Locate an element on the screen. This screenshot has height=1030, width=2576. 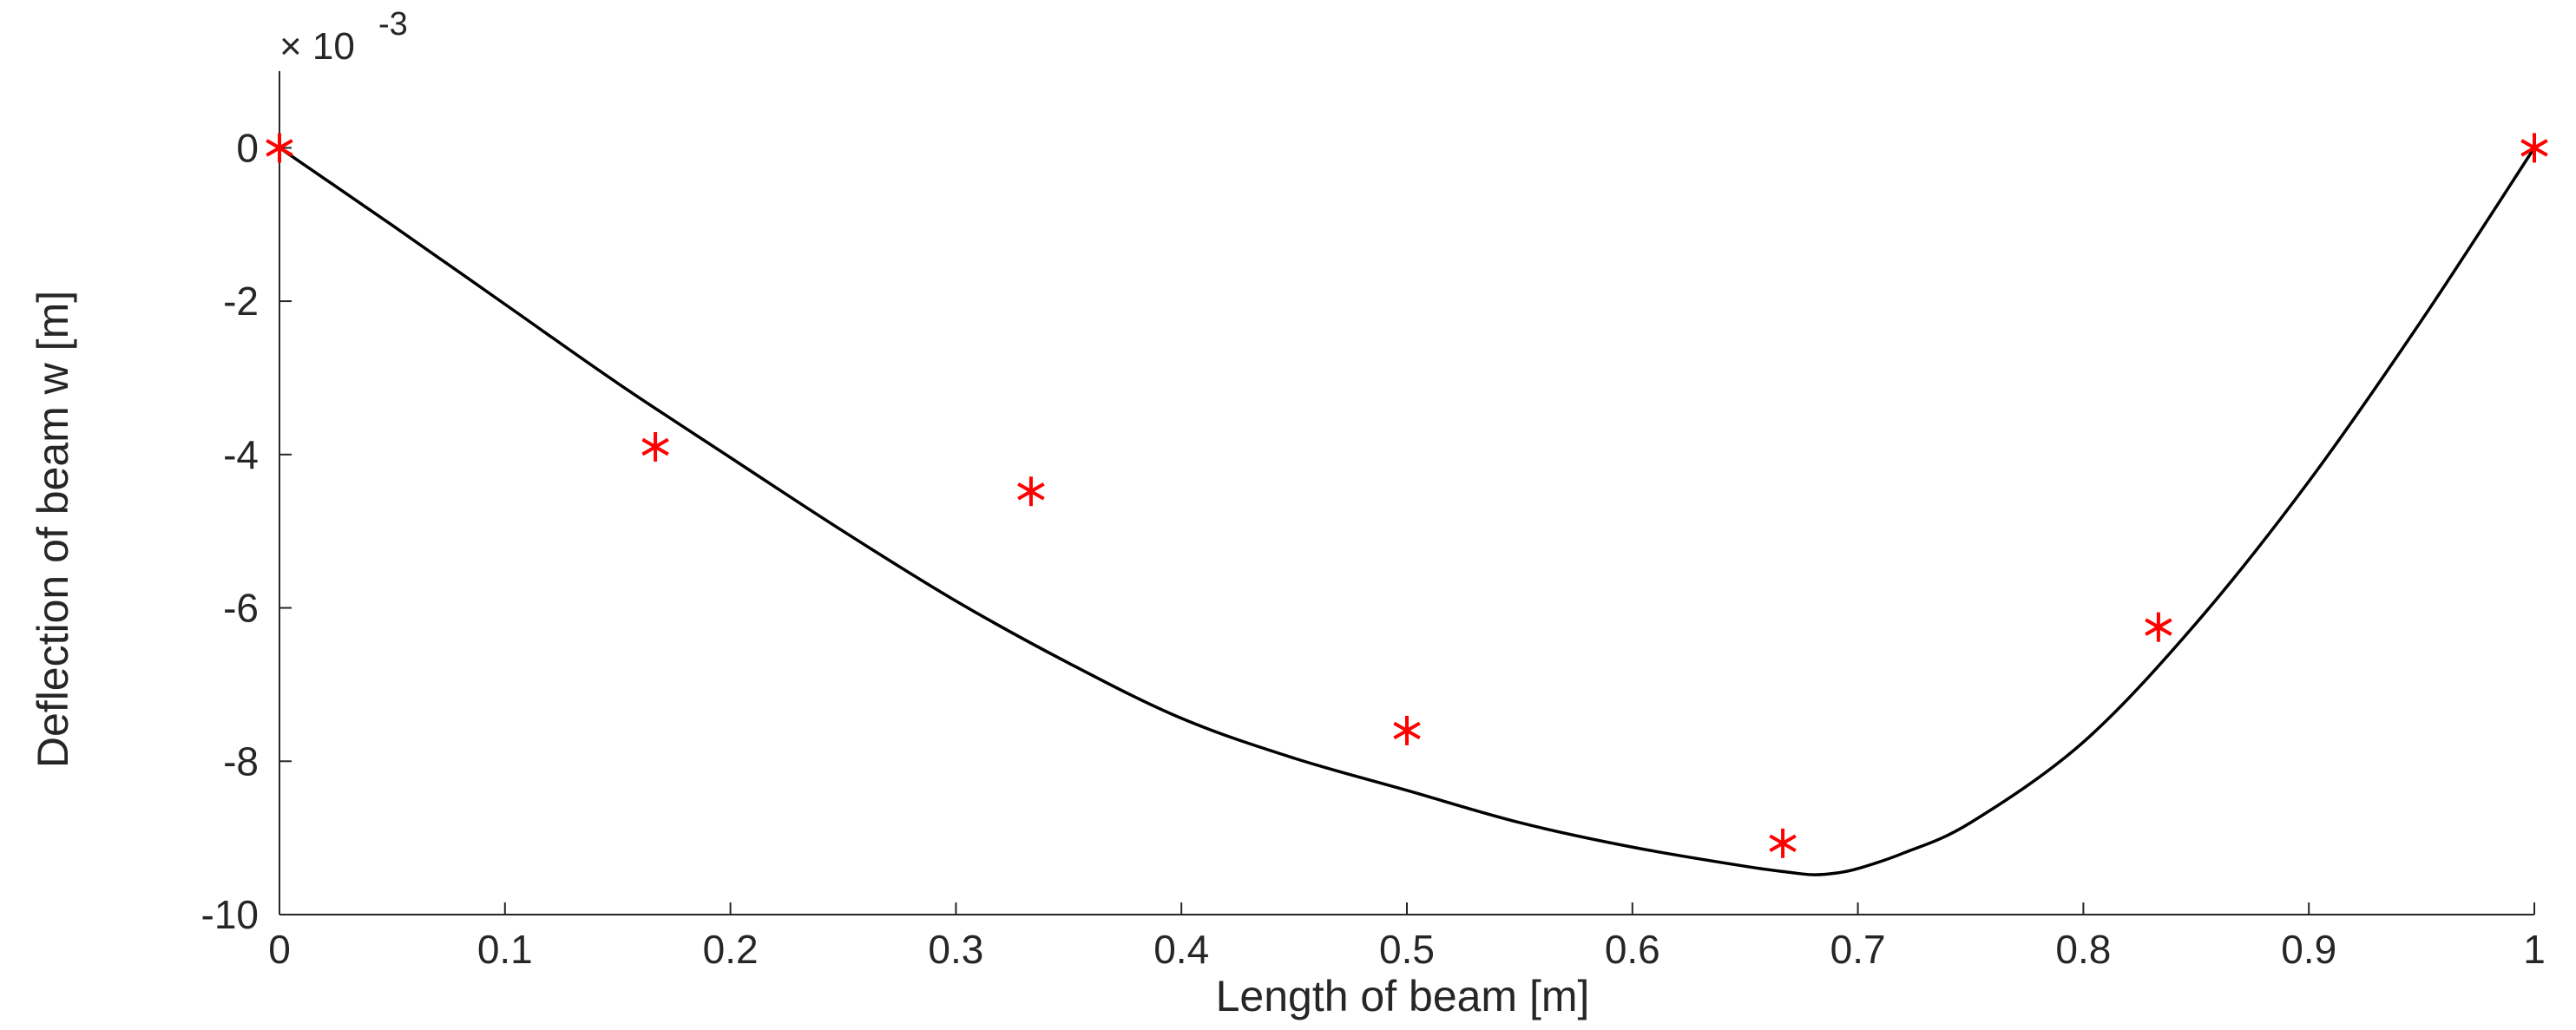
y-tick-label: -6 is located at coordinates (241, 608).